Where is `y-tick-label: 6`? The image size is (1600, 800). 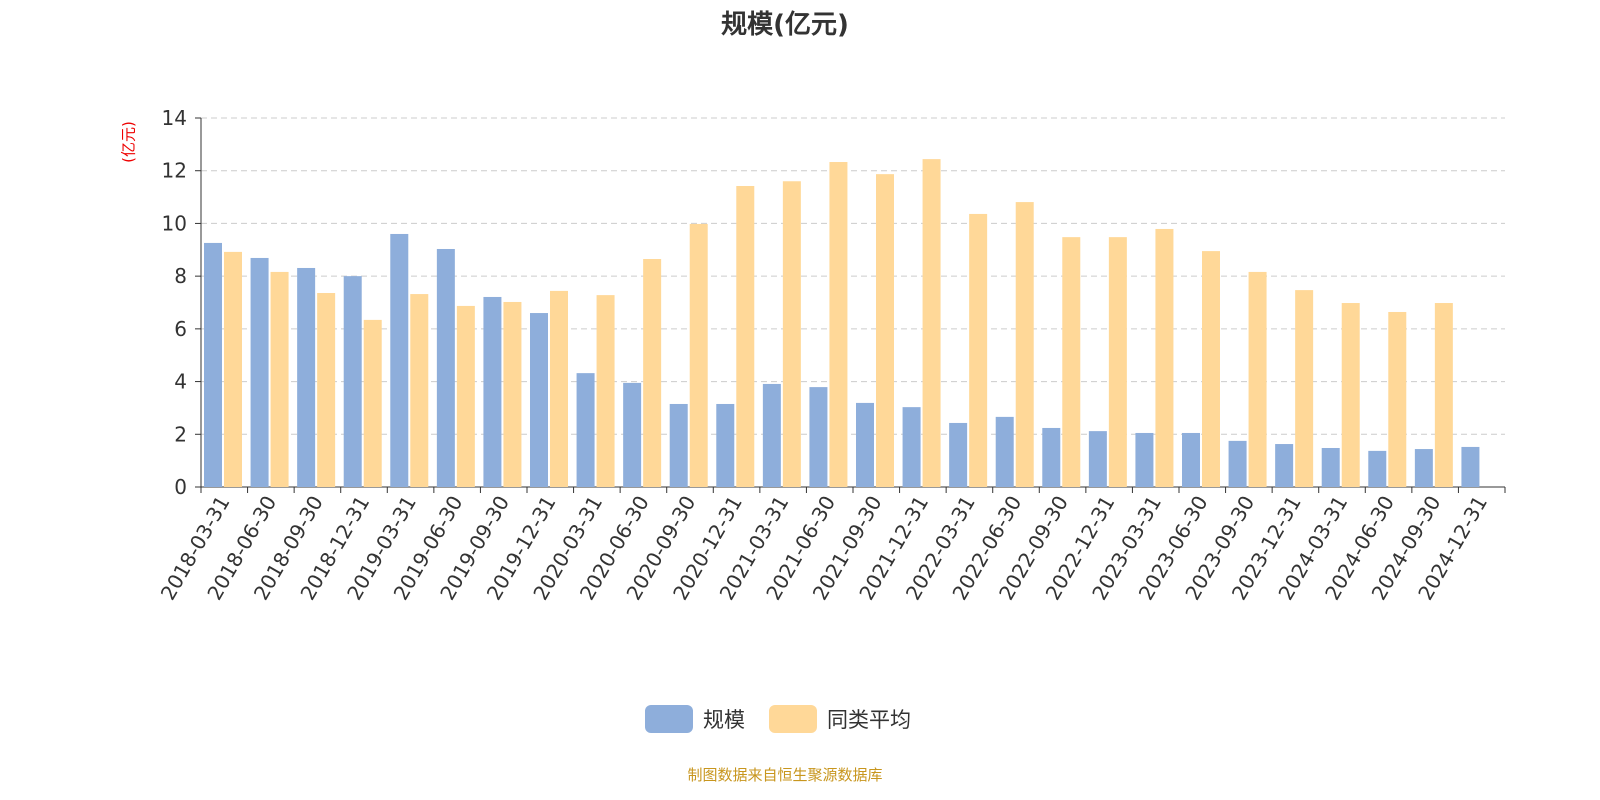 y-tick-label: 6 is located at coordinates (180, 329).